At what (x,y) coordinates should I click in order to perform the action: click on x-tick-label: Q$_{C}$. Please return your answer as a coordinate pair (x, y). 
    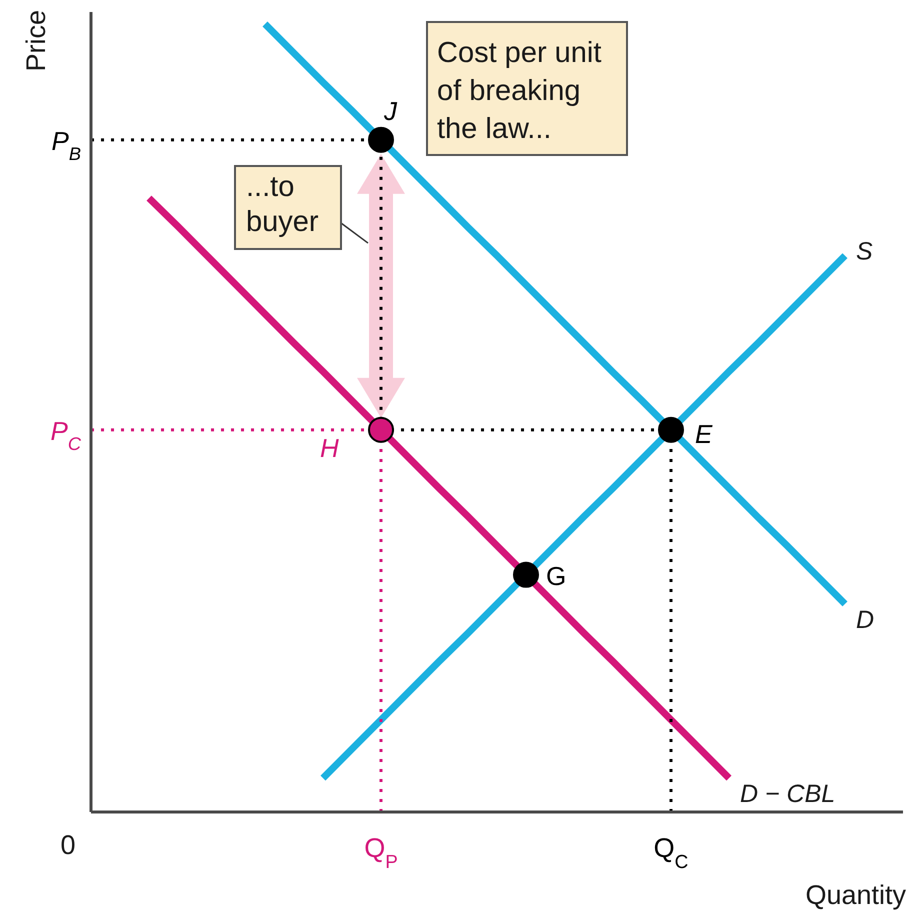
    Looking at the image, I should click on (671, 852).